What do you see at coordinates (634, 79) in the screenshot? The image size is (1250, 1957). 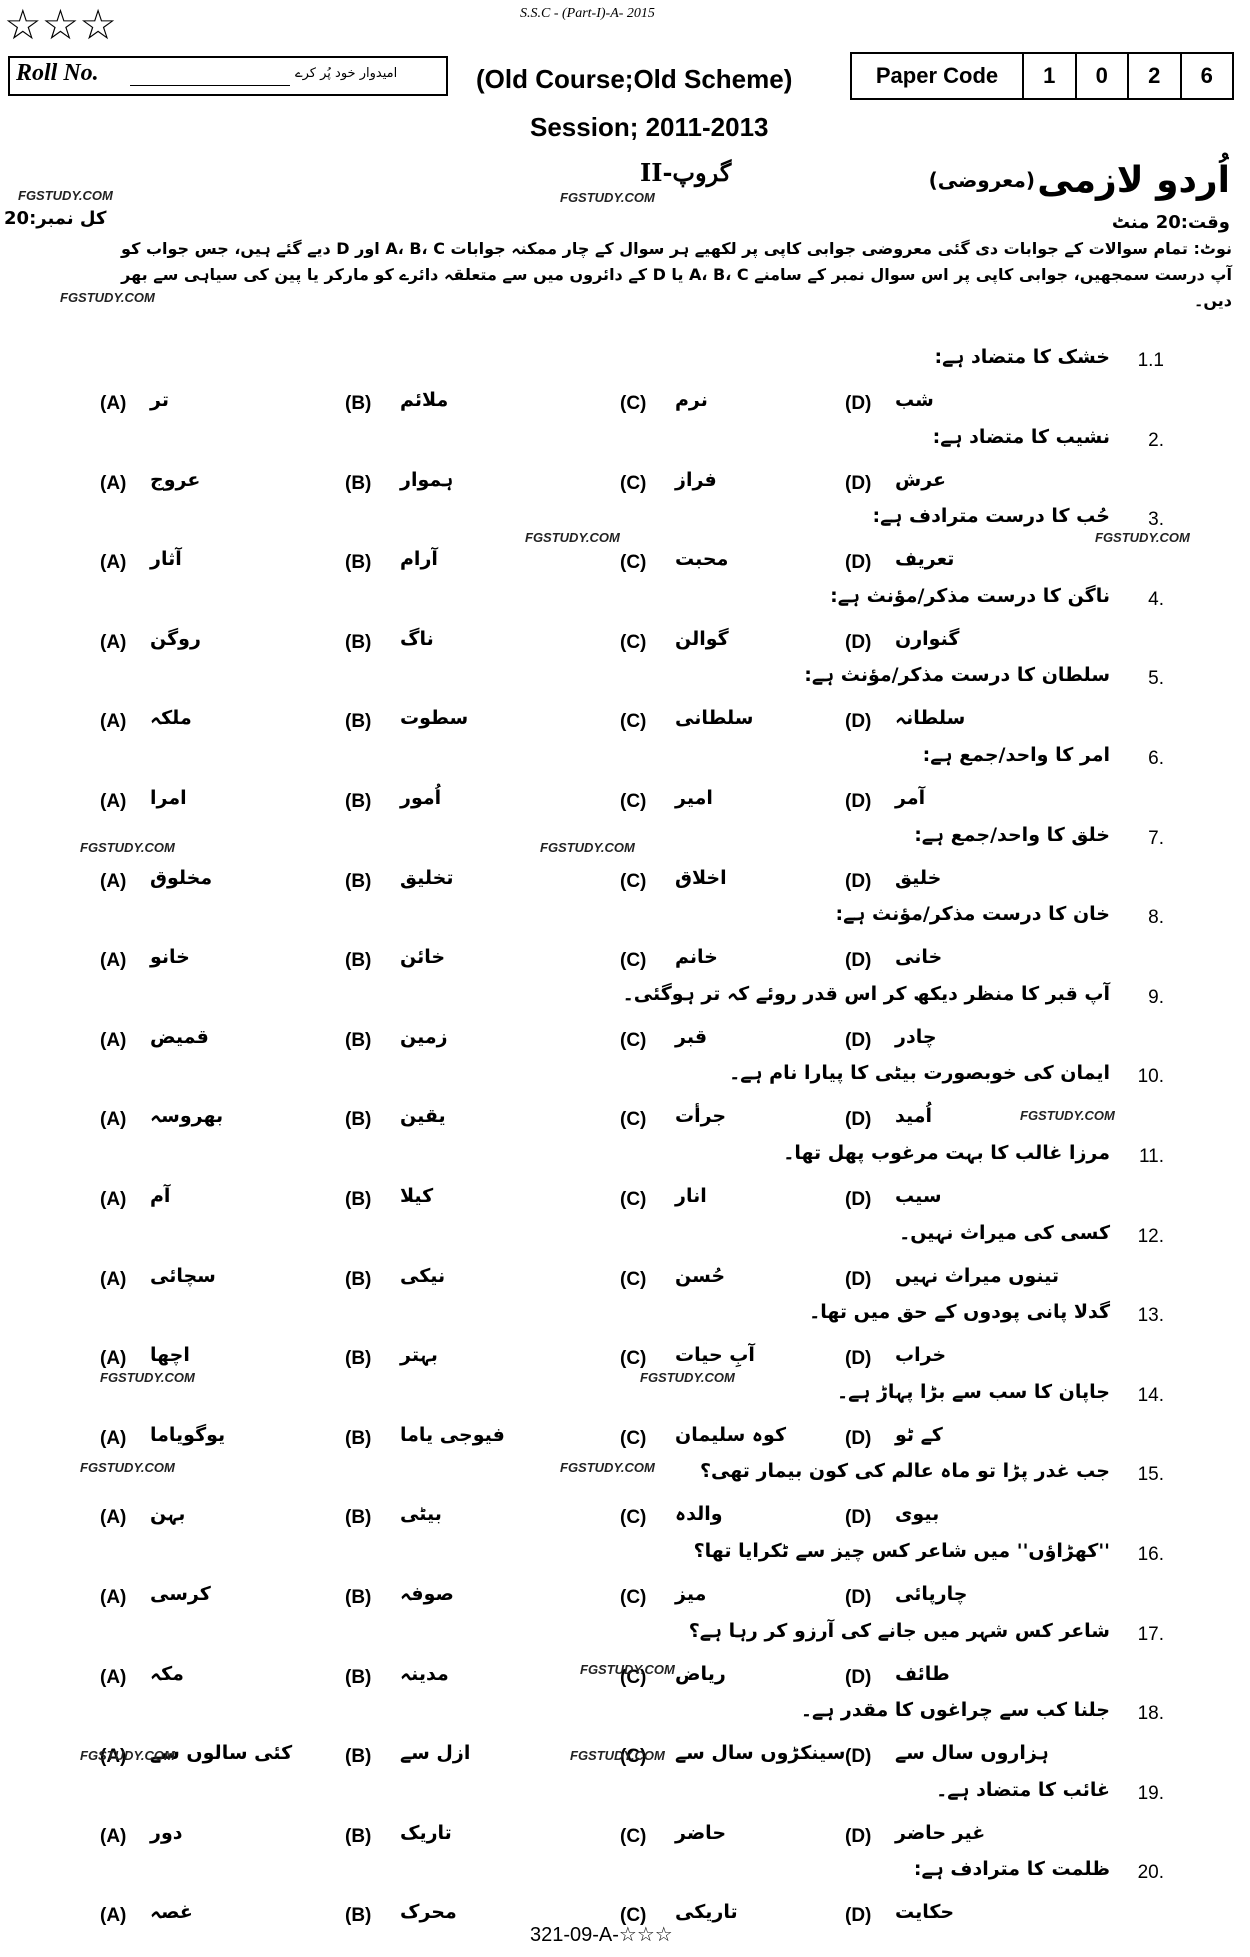 I see `course: (Old Course;Old Scheme)` at bounding box center [634, 79].